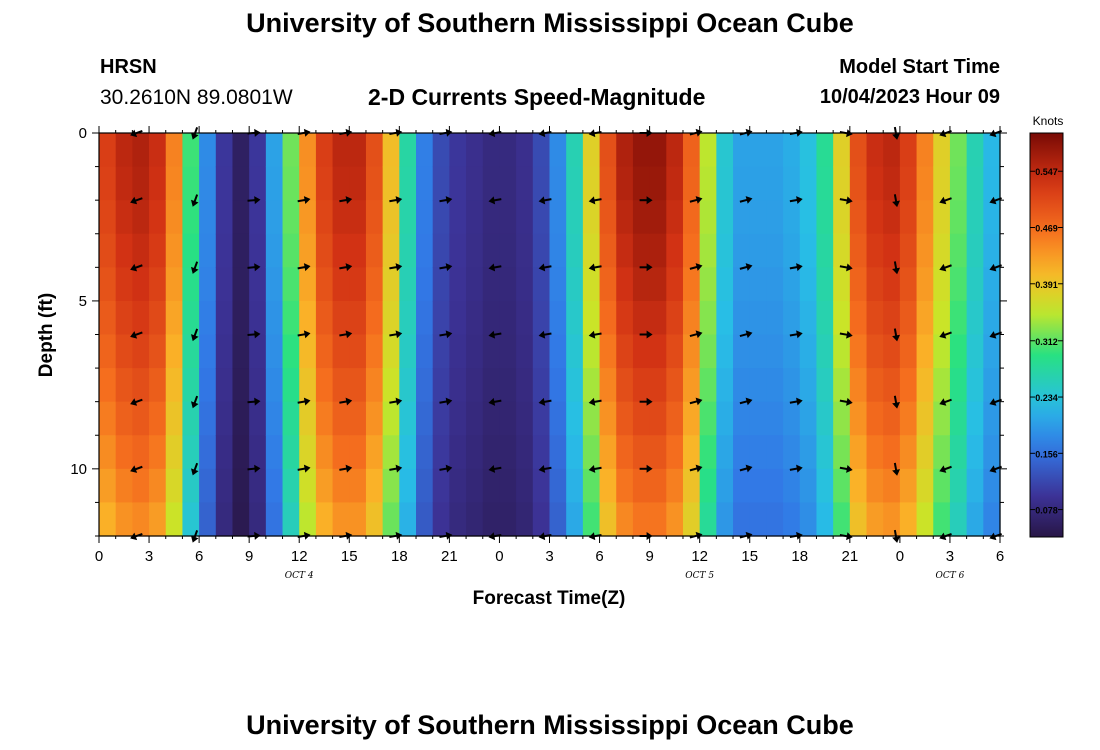 Image resolution: width=1100 pixels, height=750 pixels. What do you see at coordinates (1046, 454) in the screenshot?
I see `colorbar-tick-label: 0.156` at bounding box center [1046, 454].